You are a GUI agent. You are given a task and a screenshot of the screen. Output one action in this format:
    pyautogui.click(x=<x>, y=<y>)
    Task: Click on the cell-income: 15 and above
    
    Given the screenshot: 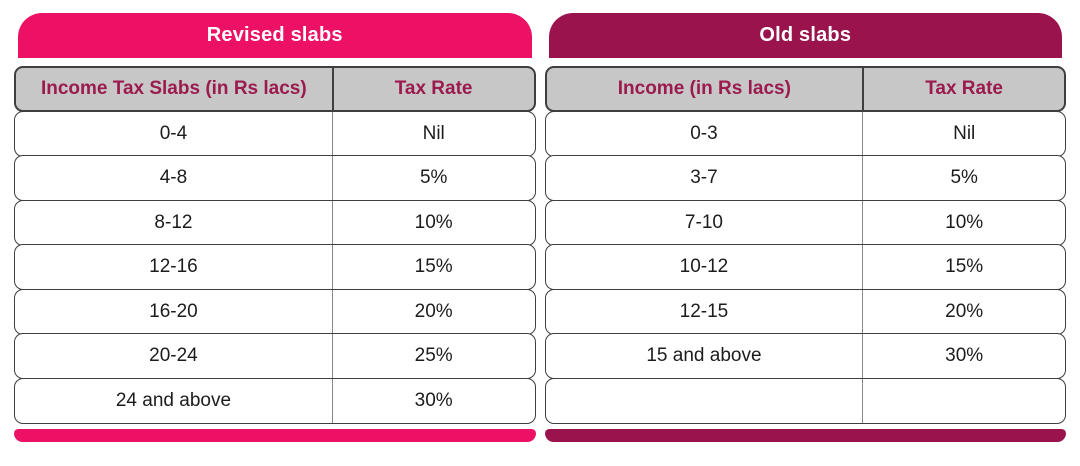 What is the action you would take?
    pyautogui.click(x=705, y=356)
    